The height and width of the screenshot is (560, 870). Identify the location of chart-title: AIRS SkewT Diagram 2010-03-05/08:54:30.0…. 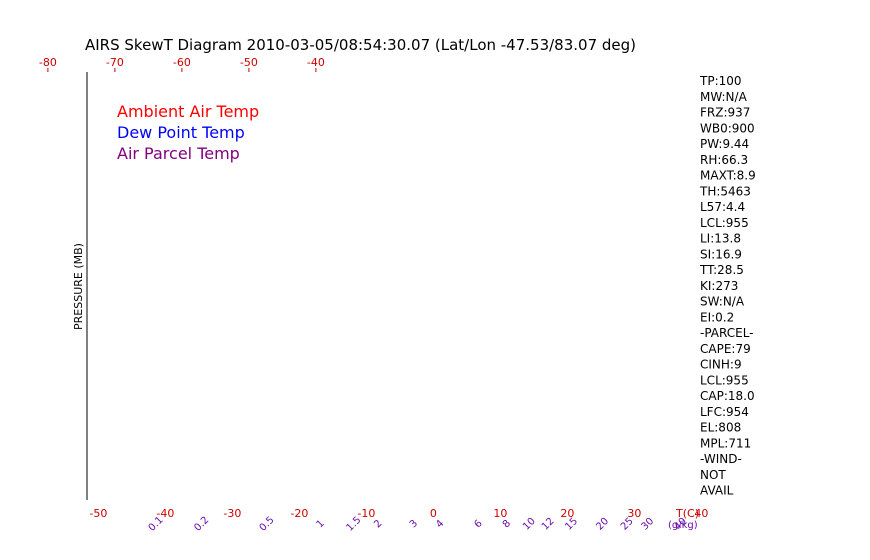
(360, 45).